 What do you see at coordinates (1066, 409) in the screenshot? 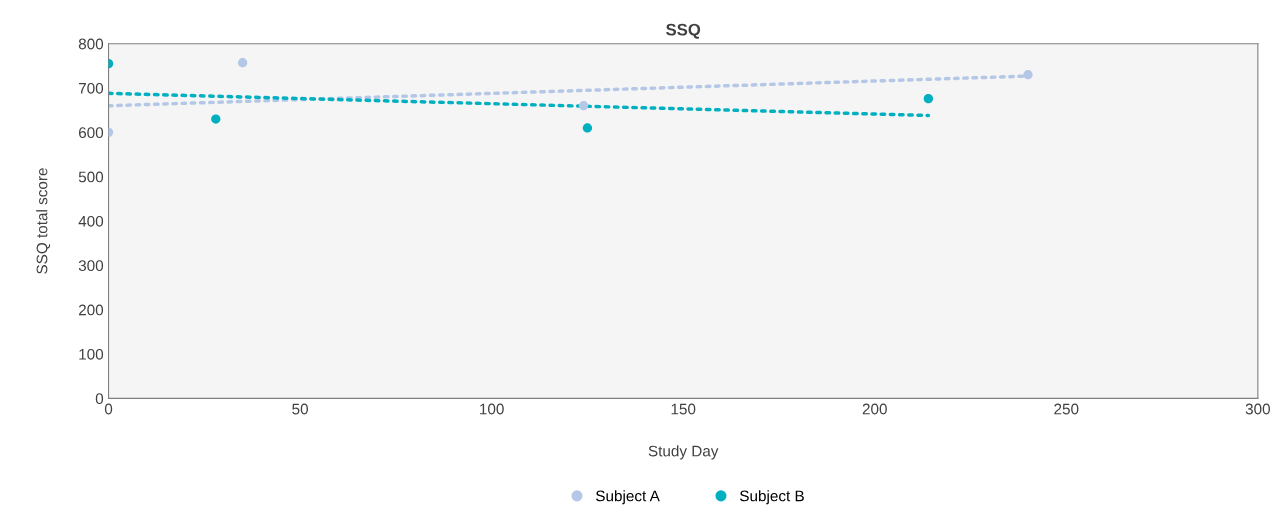
I see `x-tick-label: 250` at bounding box center [1066, 409].